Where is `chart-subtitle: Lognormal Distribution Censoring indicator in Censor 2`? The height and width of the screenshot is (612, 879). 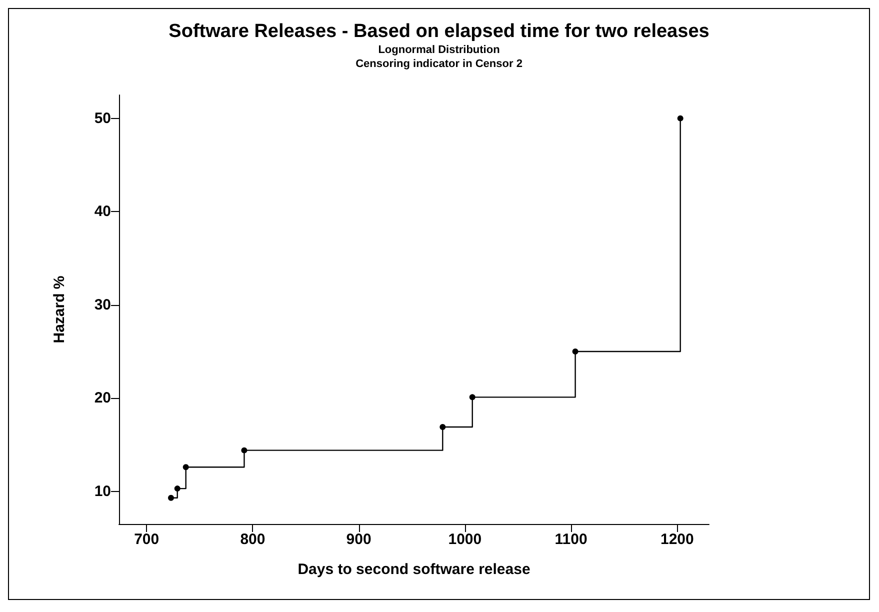 chart-subtitle: Lognormal Distribution Censoring indicator in Censor 2 is located at coordinates (439, 57).